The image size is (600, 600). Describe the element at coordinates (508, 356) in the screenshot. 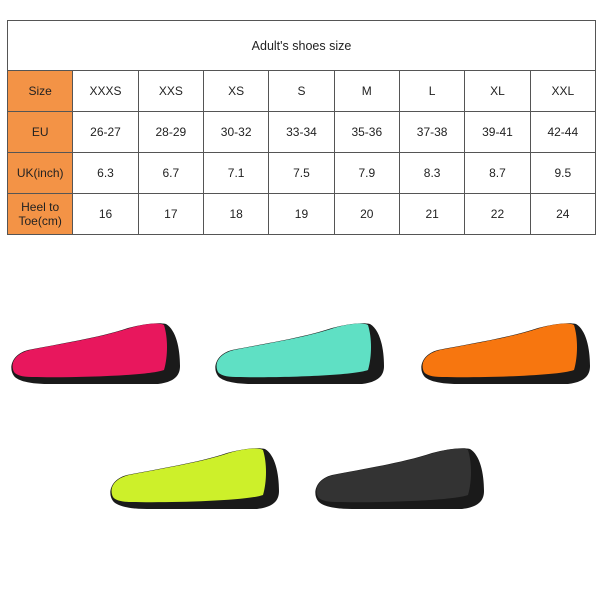

I see `shoe-orange` at that location.